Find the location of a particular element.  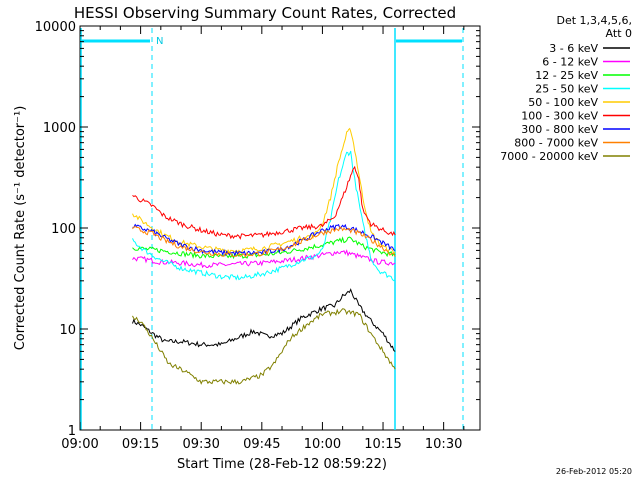

legend-header: Det 1,3,4,5,6, is located at coordinates (594, 20).